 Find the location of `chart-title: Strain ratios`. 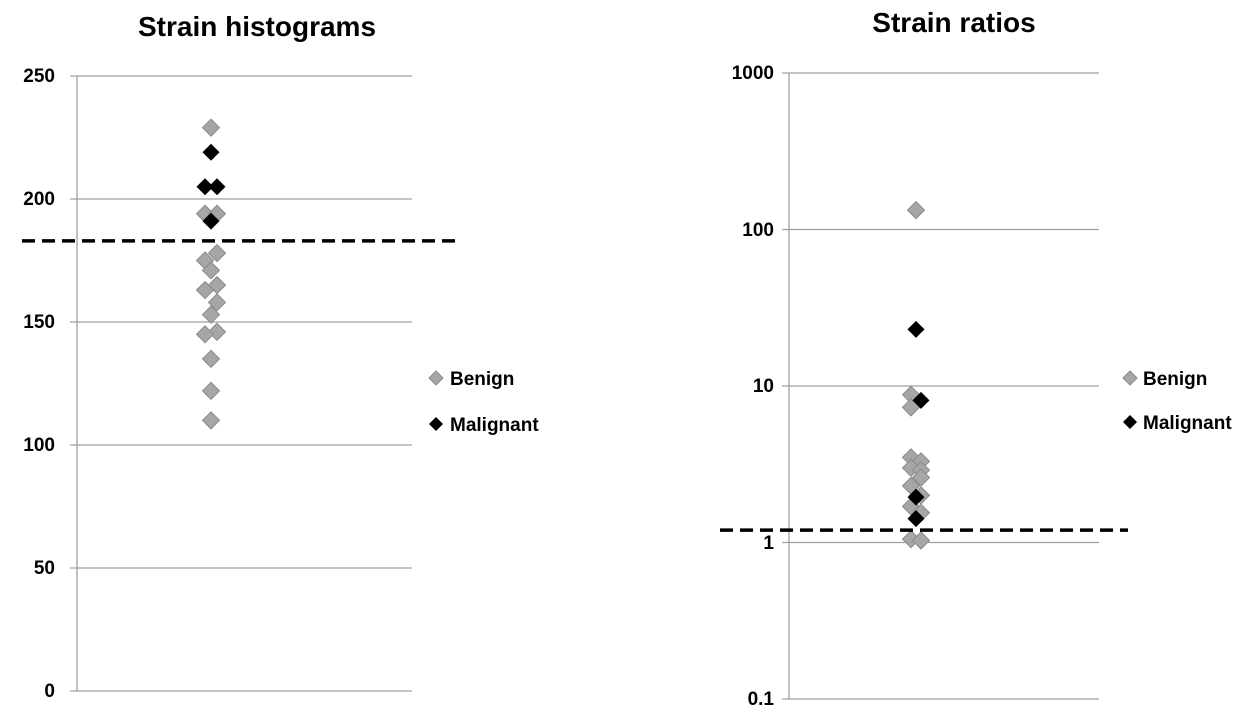

chart-title: Strain ratios is located at coordinates (953, 22).